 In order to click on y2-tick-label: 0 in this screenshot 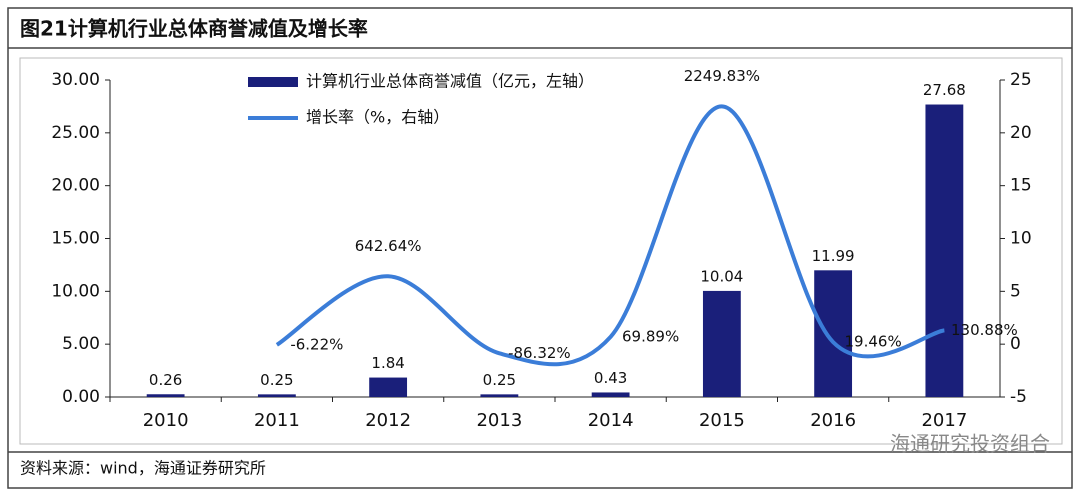, I will do `click(1015, 344)`.